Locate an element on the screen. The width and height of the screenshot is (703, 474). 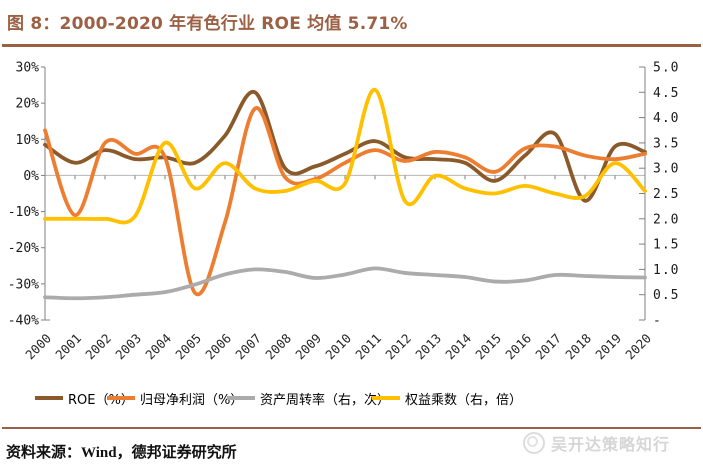
legend-item-net-profit: 归母净利润（%） is located at coordinates (175, 399).